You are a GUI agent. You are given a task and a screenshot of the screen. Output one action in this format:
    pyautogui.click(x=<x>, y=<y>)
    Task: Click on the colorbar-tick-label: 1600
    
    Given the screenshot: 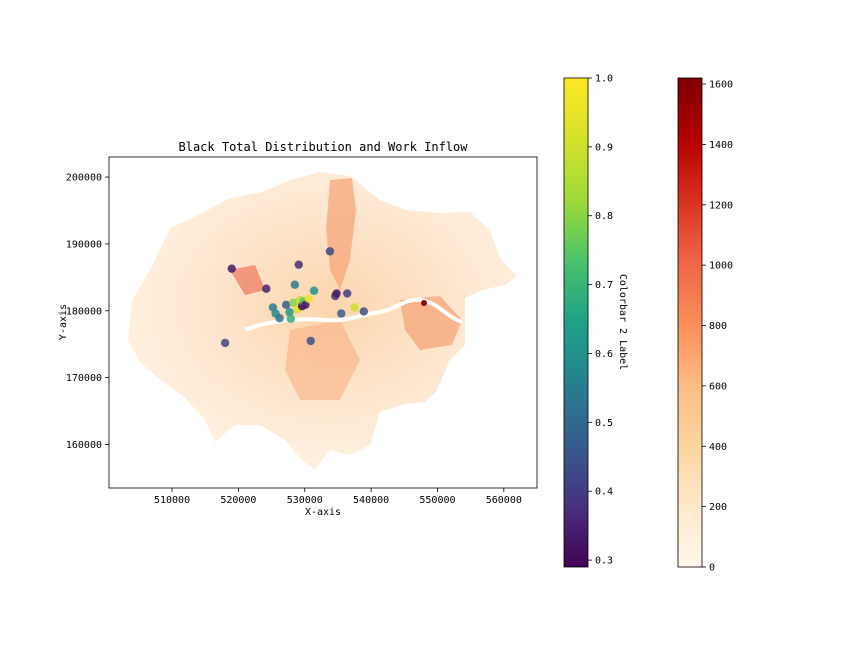 What is the action you would take?
    pyautogui.click(x=721, y=85)
    